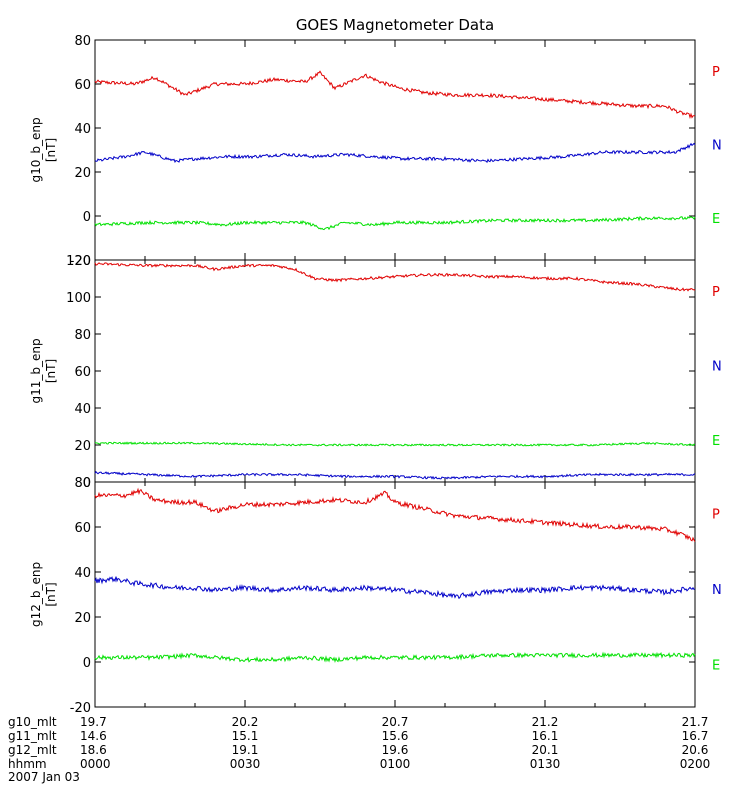 The width and height of the screenshot is (750, 800). I want to click on row-label-g11_mlt: g11_mlt, so click(32, 736).